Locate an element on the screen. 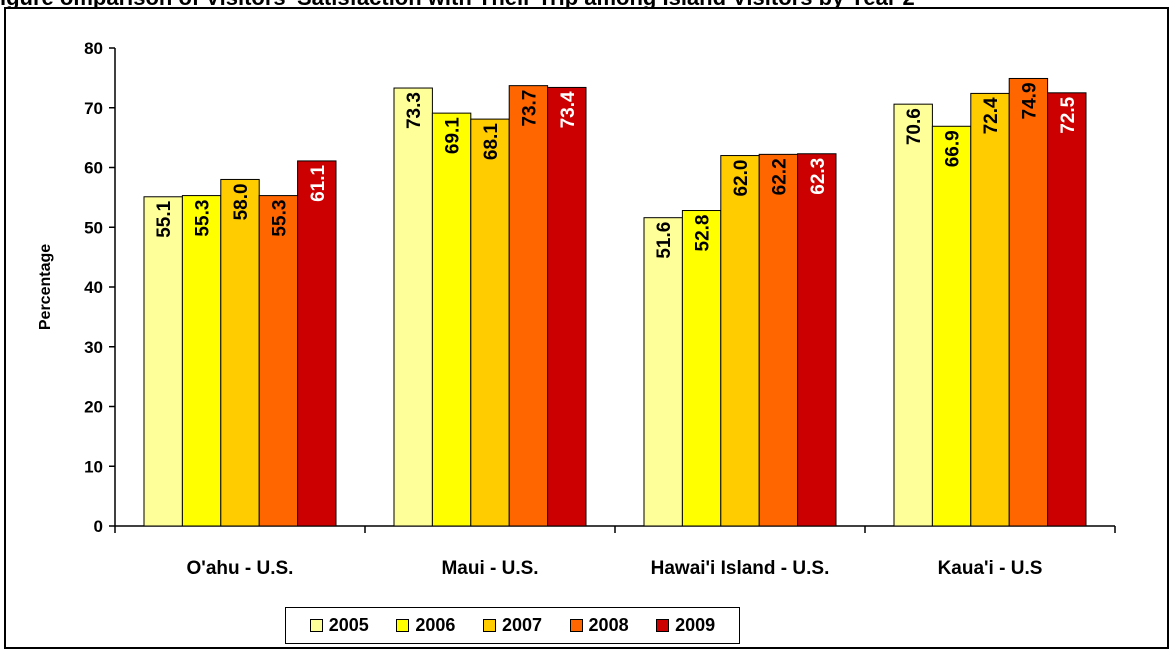 The width and height of the screenshot is (1174, 653). y-tick-label: 70 is located at coordinates (93, 108).